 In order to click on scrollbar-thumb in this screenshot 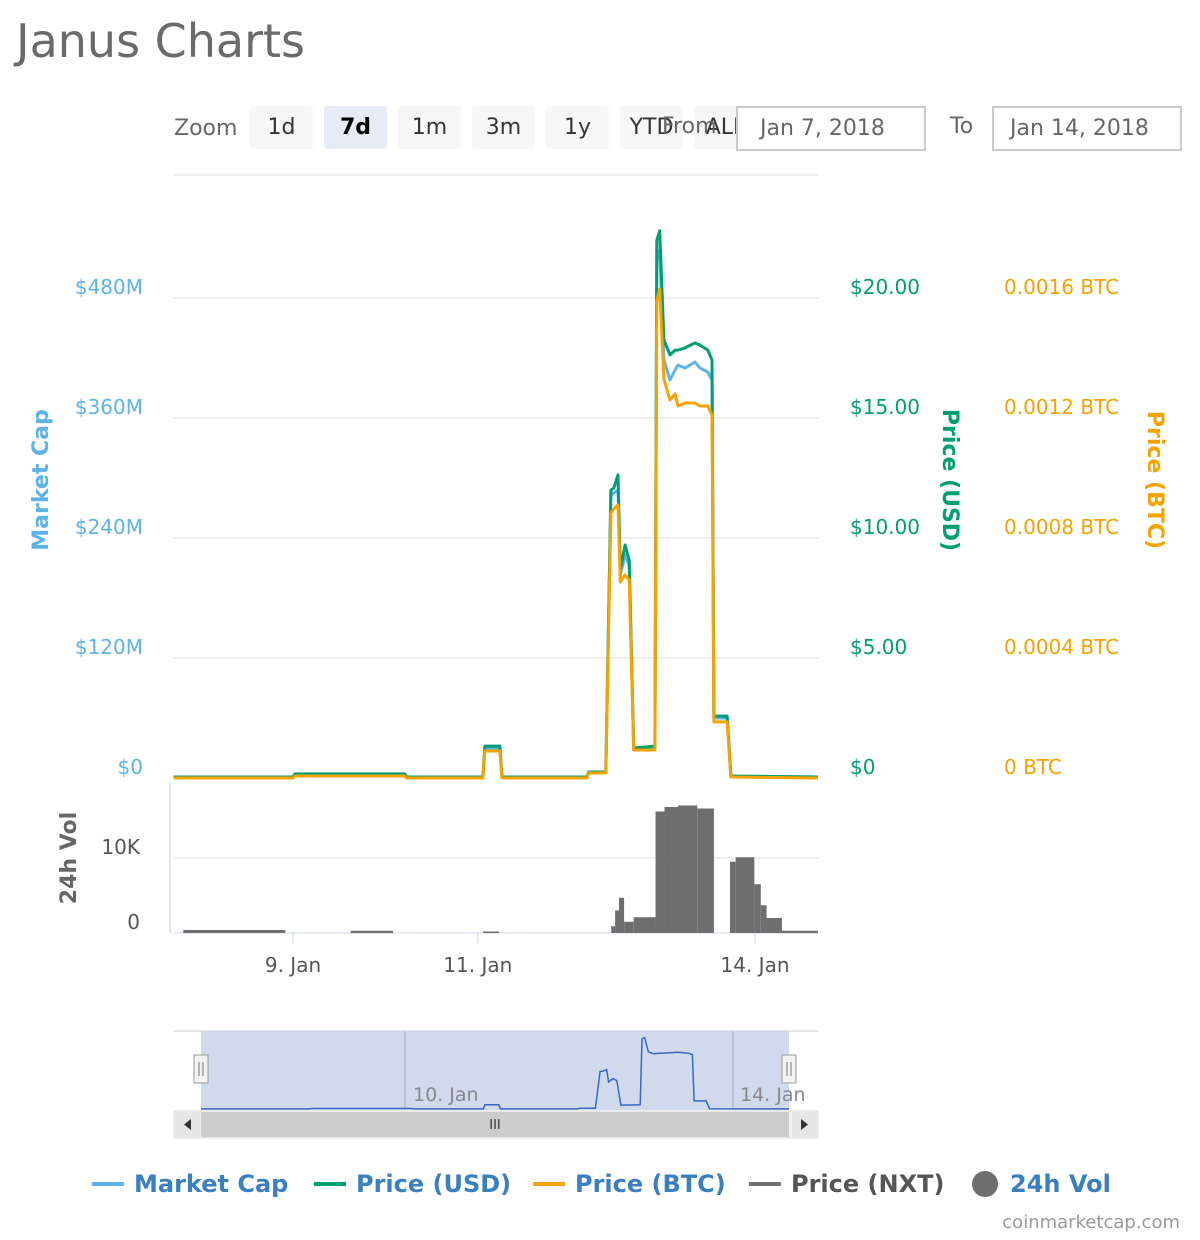, I will do `click(495, 1124)`.